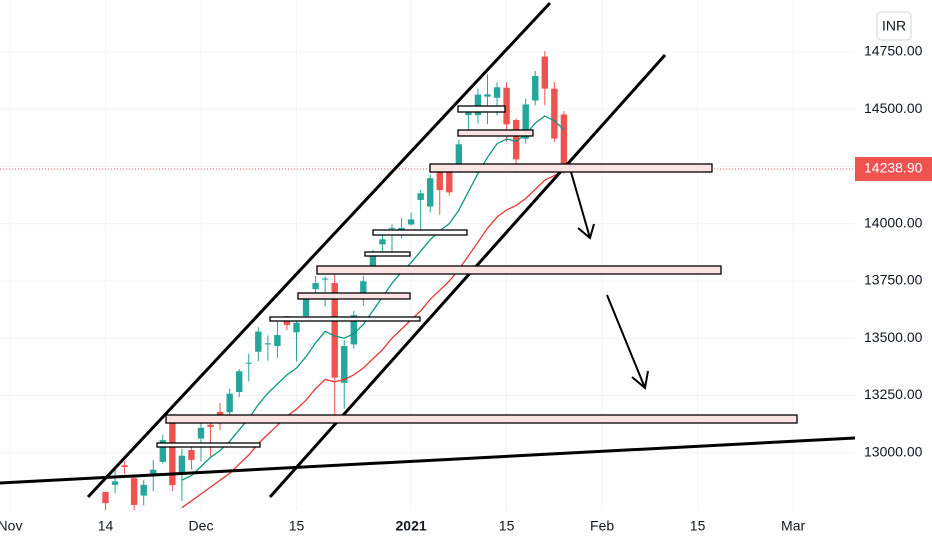  Describe the element at coordinates (609, 280) in the screenshot. I see `arrows` at that location.